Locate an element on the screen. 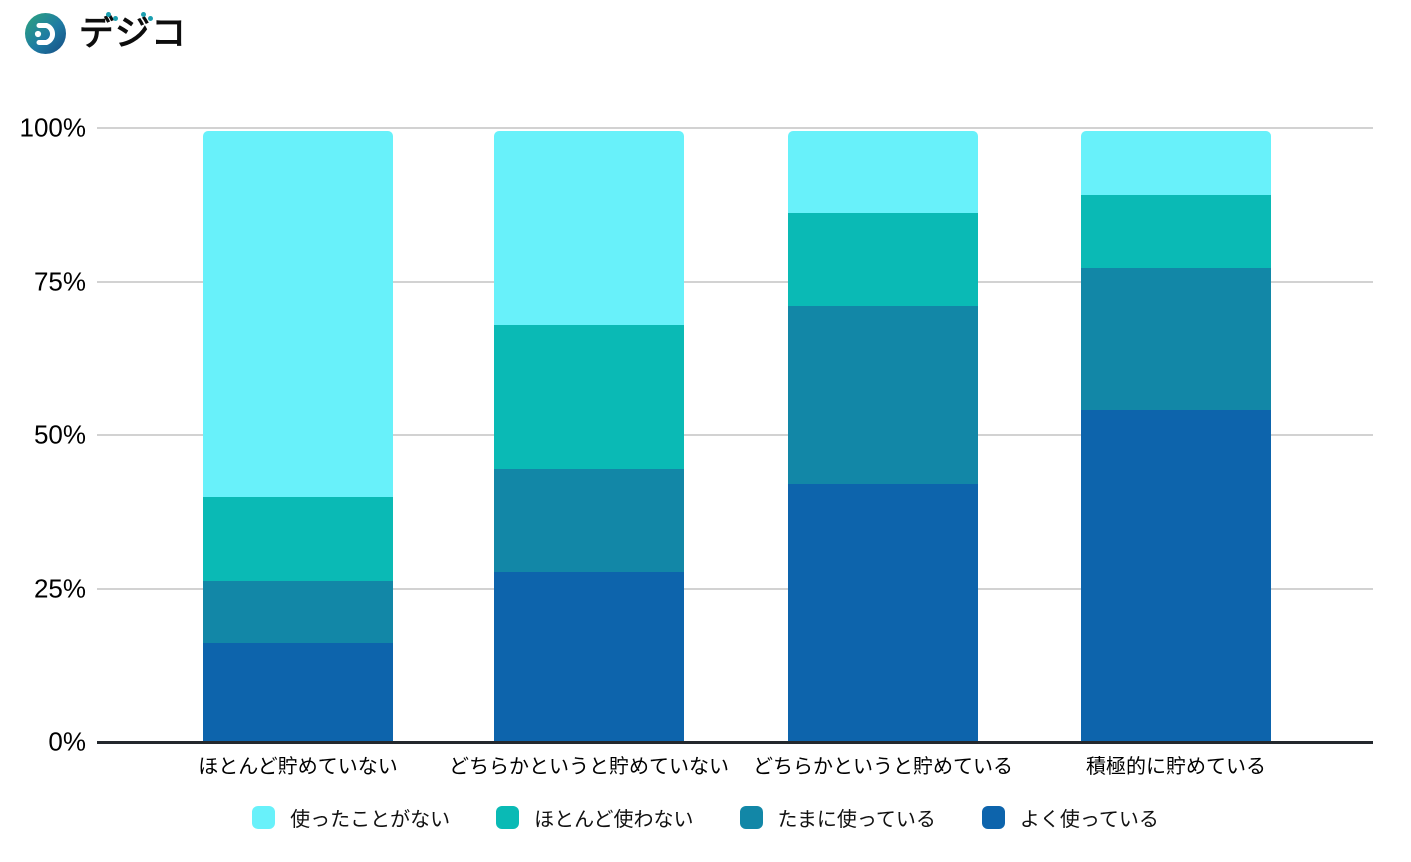  x-axis-label: 積極的に貯めている is located at coordinates (1176, 767).